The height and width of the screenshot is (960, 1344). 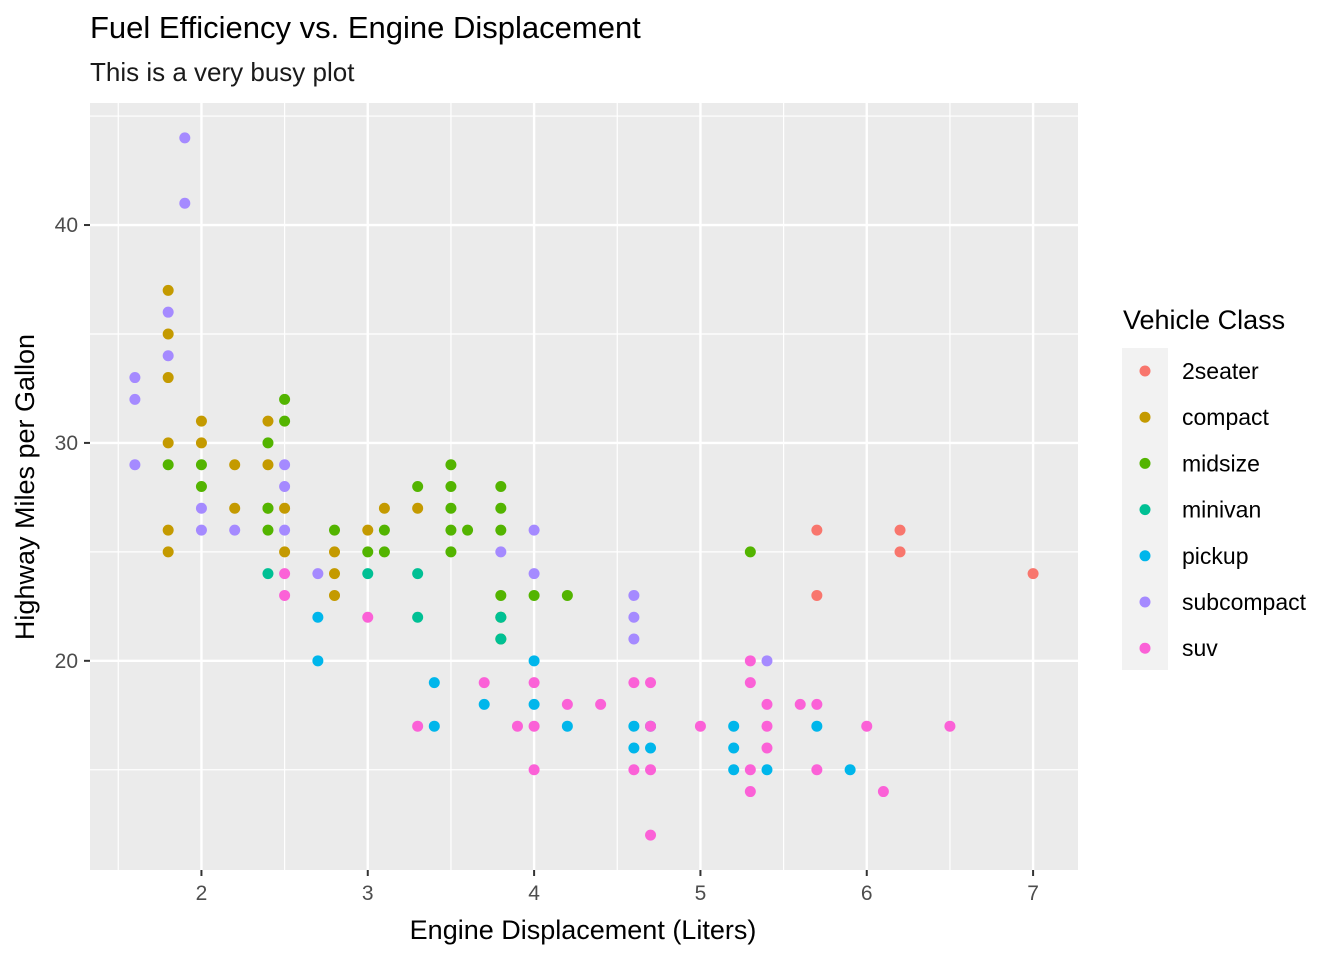 I want to click on series-minivan, so click(x=384, y=606).